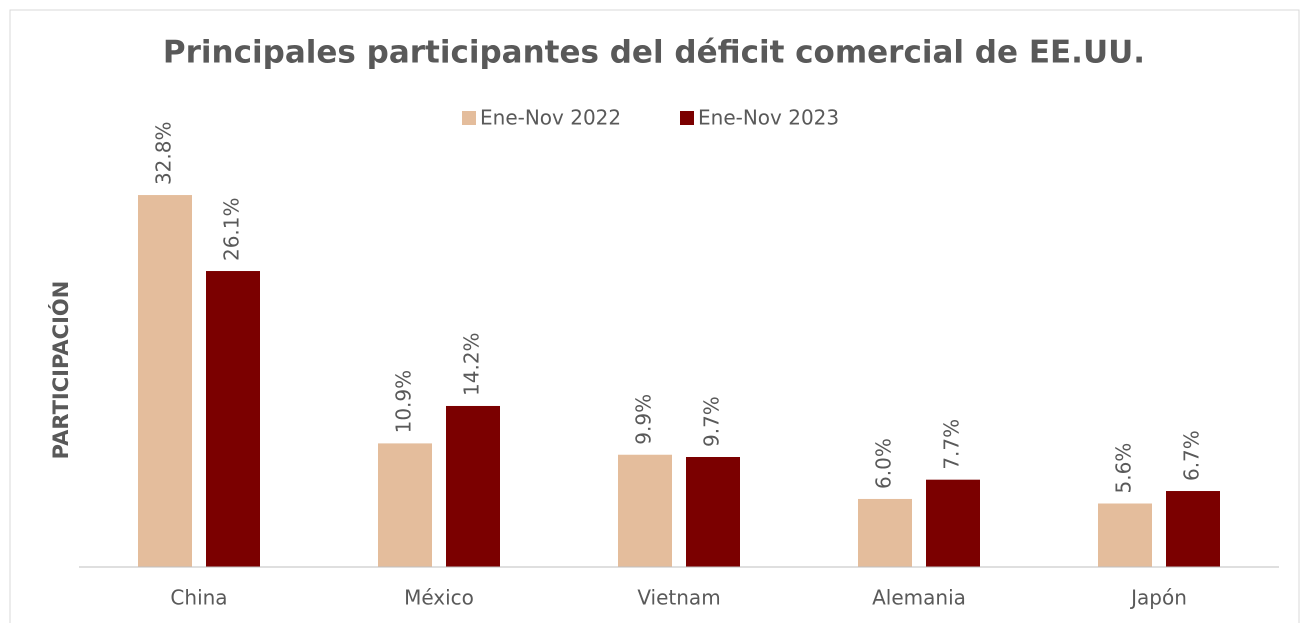  What do you see at coordinates (644, 419) in the screenshot?
I see `data-label: 9.9%` at bounding box center [644, 419].